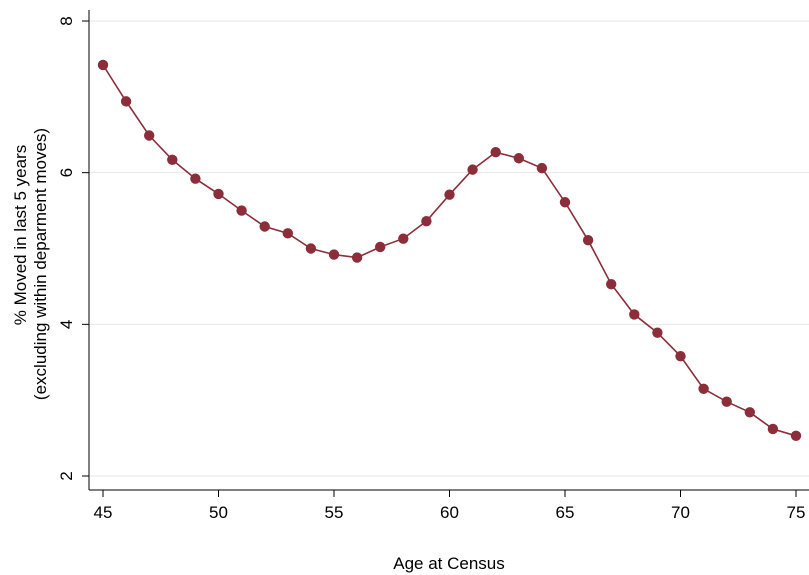 Image resolution: width=809 pixels, height=575 pixels. What do you see at coordinates (73, 248) in the screenshot?
I see `y-axis-ticks: 2 4 6 8` at bounding box center [73, 248].